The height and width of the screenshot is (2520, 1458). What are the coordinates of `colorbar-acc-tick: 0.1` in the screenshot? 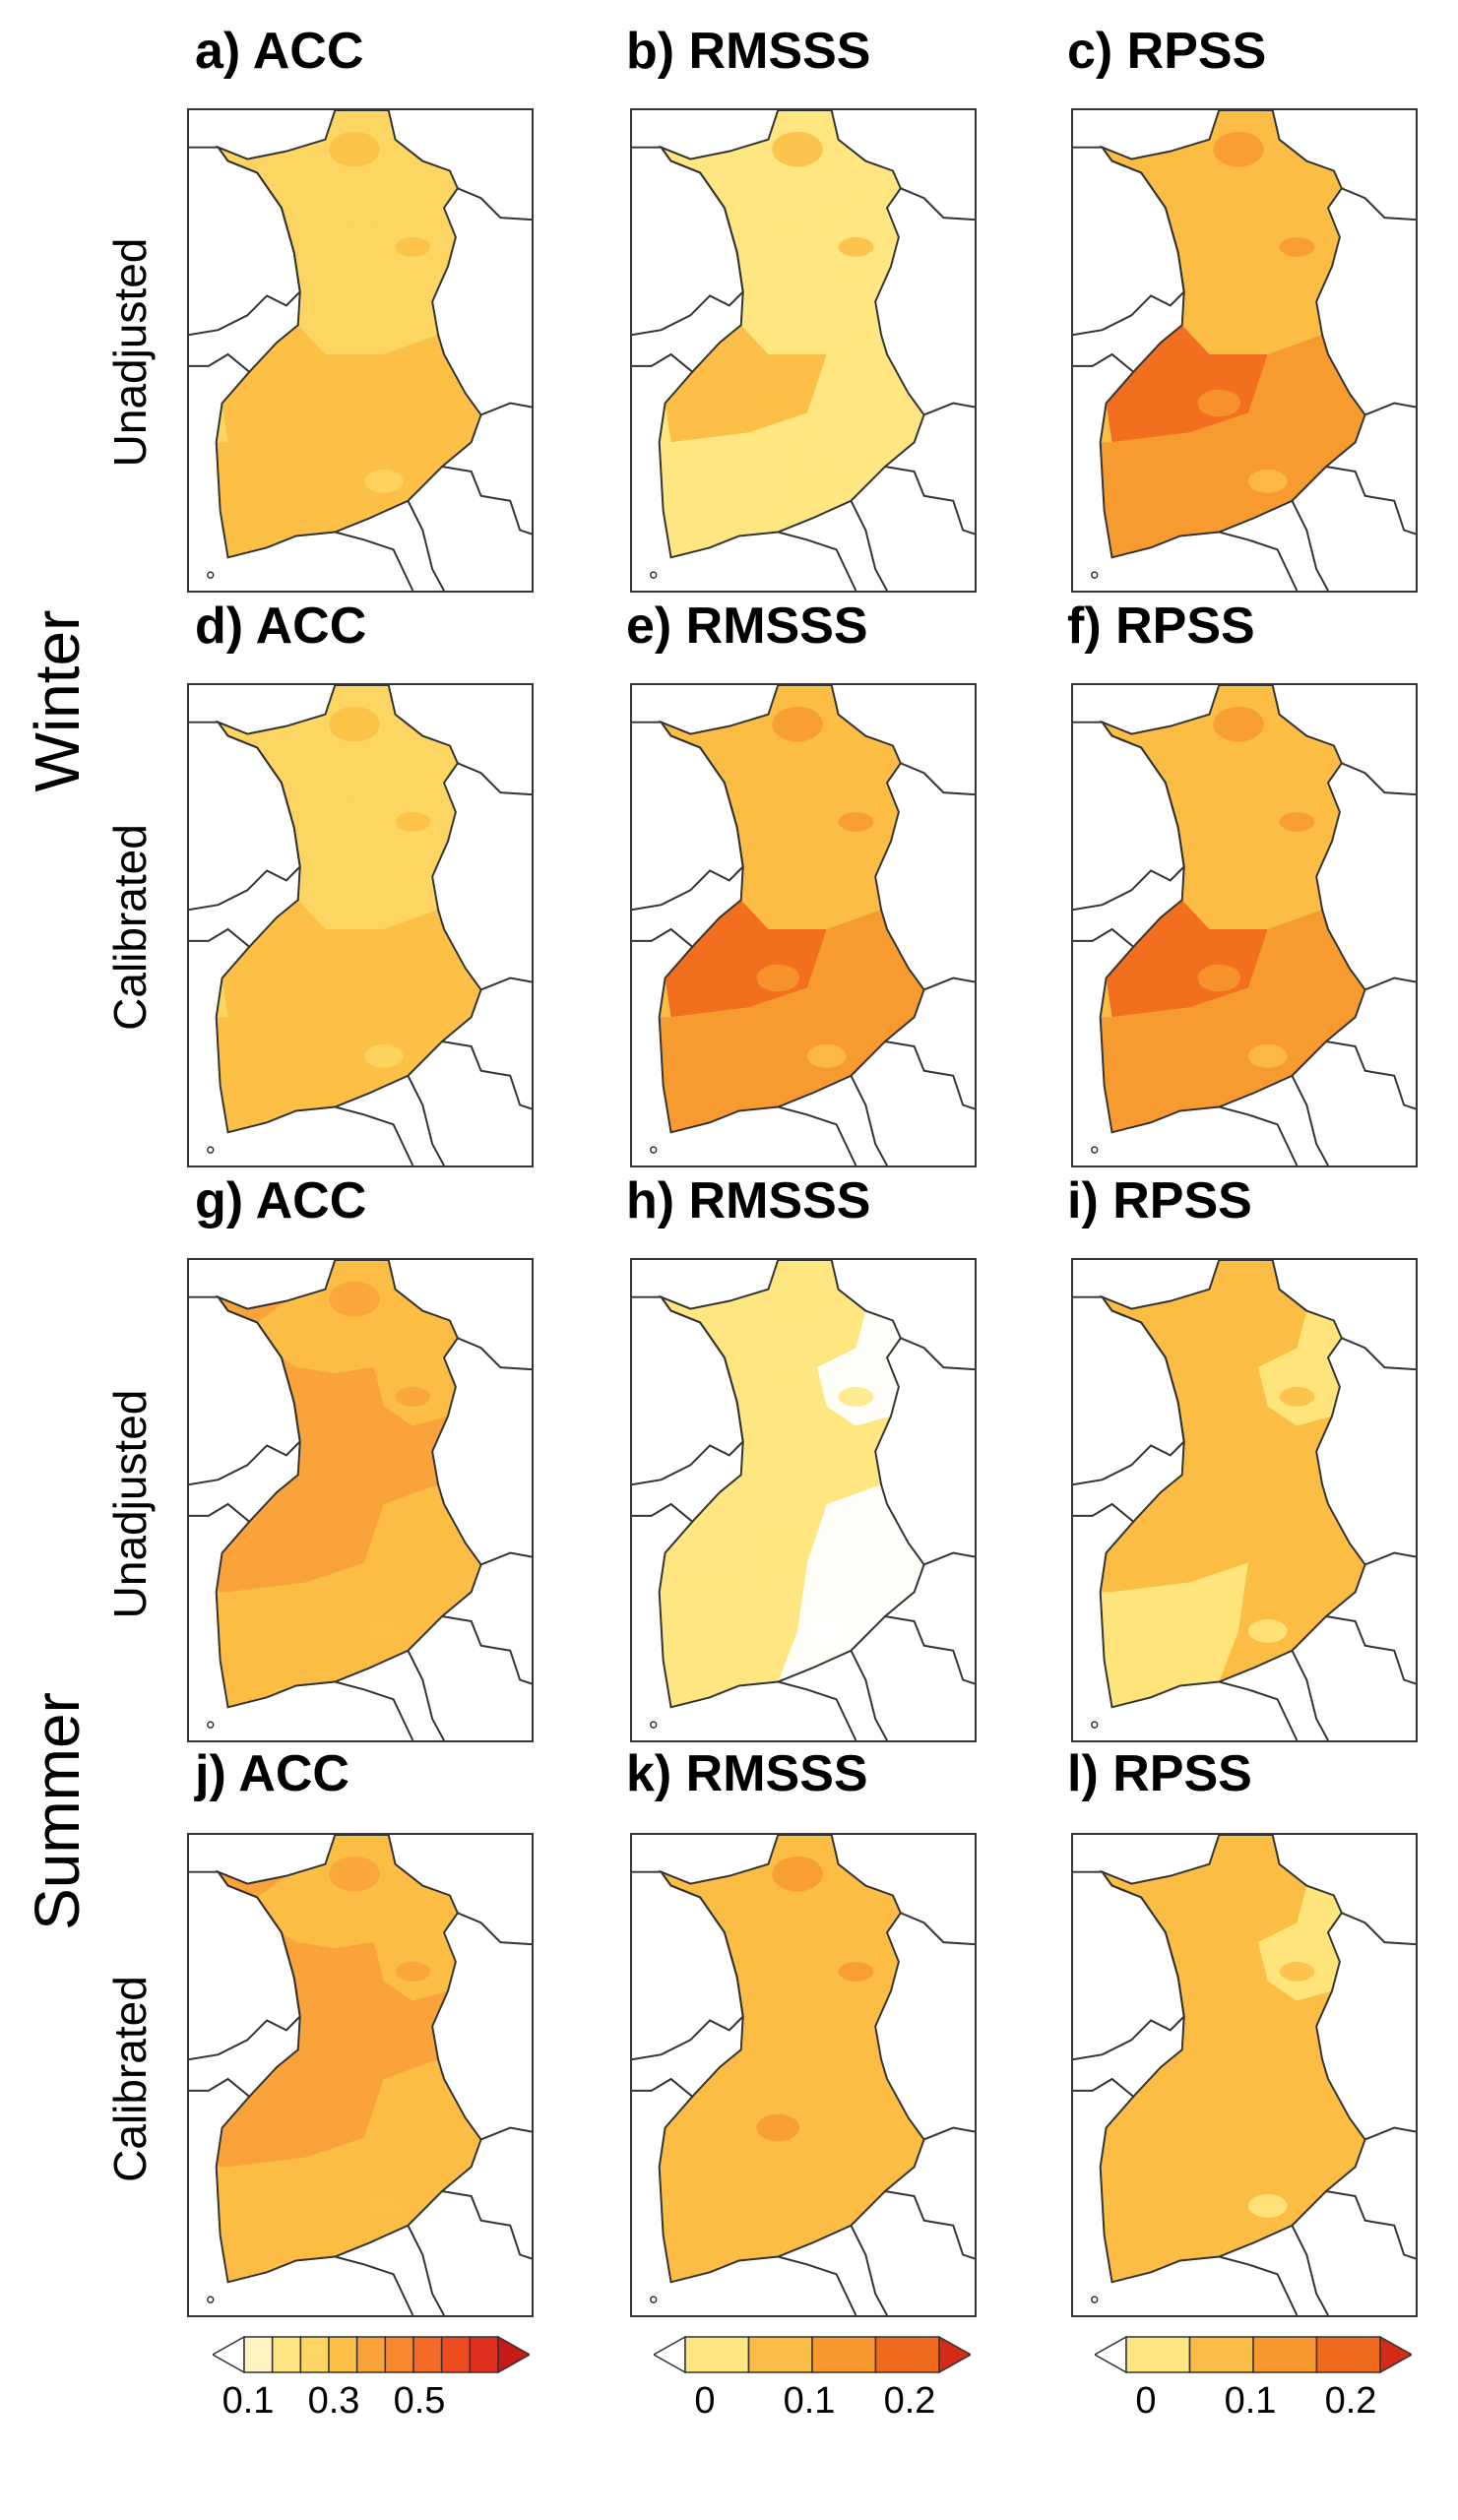 It's located at (248, 2401).